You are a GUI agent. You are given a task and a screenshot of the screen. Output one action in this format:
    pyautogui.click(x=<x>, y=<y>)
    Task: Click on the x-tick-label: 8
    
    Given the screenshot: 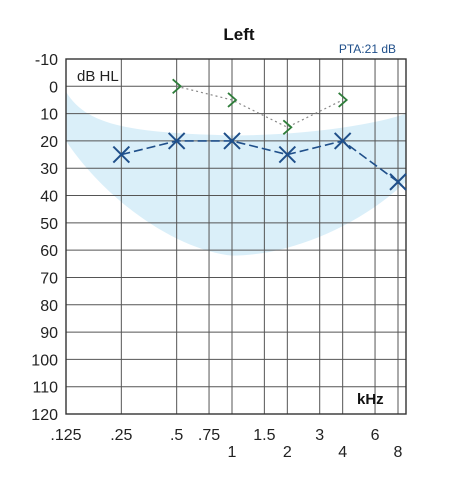 What is the action you would take?
    pyautogui.click(x=398, y=452)
    